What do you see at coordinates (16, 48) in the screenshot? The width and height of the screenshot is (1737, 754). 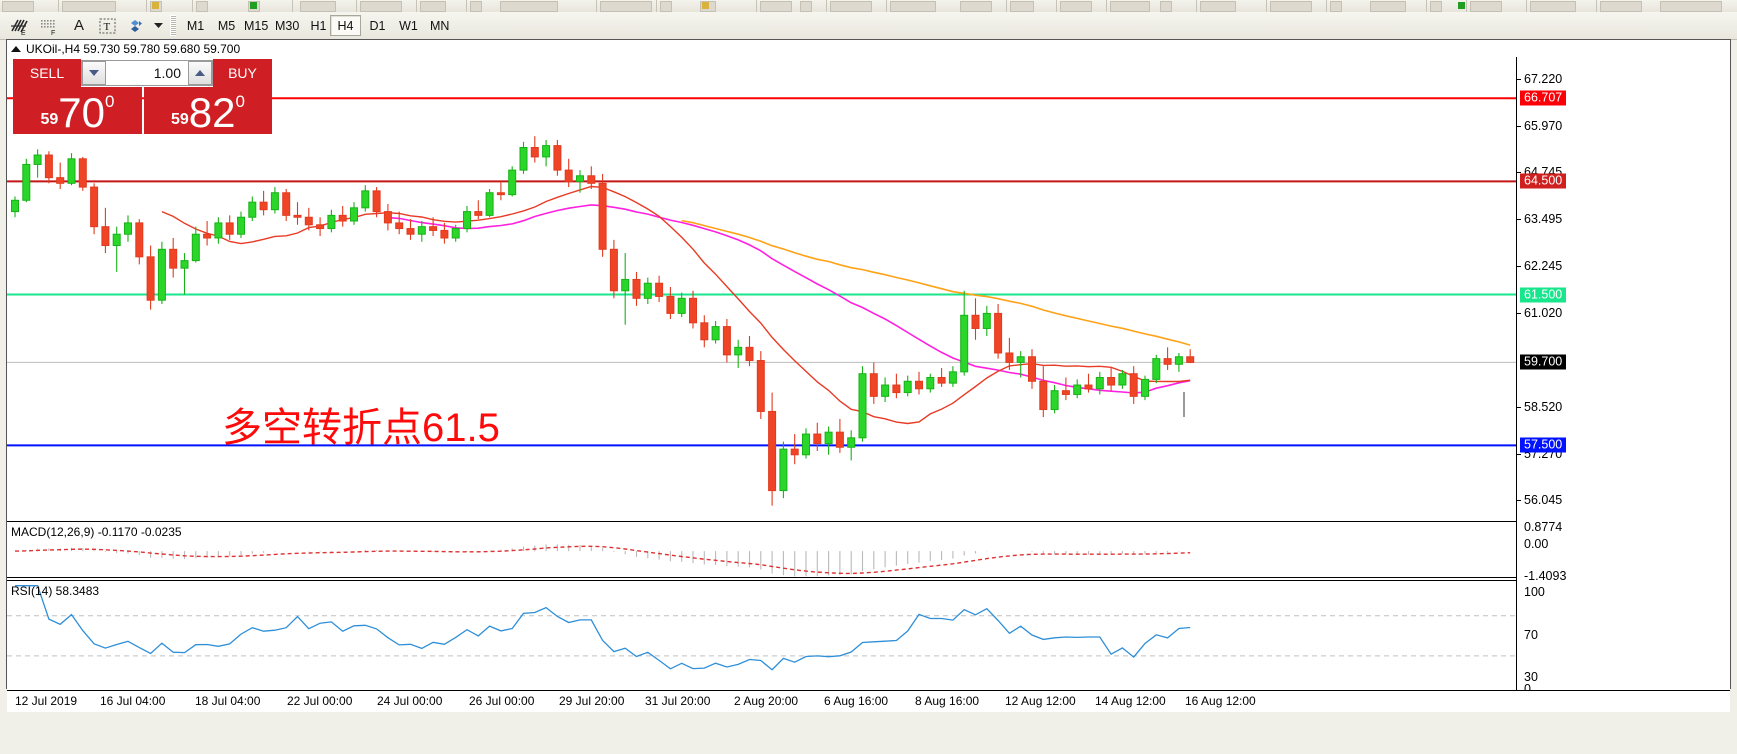 I see `collapse-triangle-icon` at bounding box center [16, 48].